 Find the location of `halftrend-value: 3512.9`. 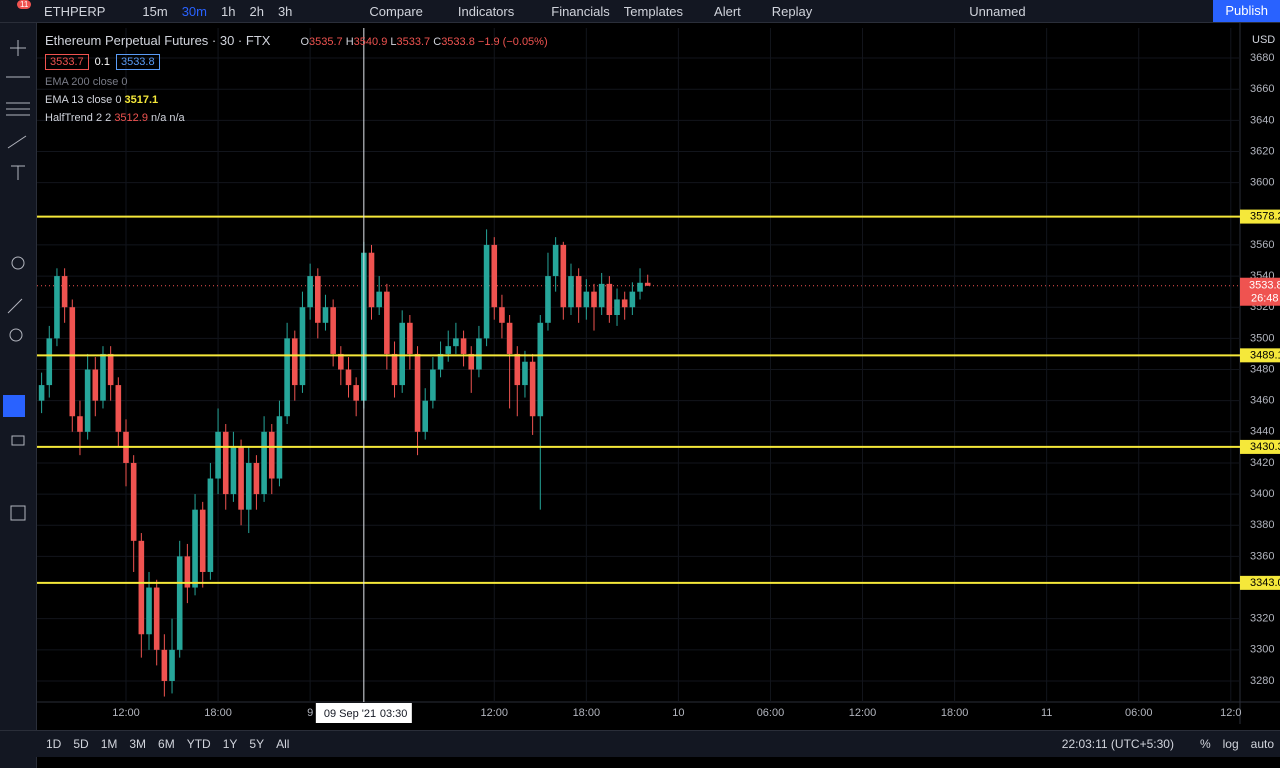

halftrend-value: 3512.9 is located at coordinates (131, 118).